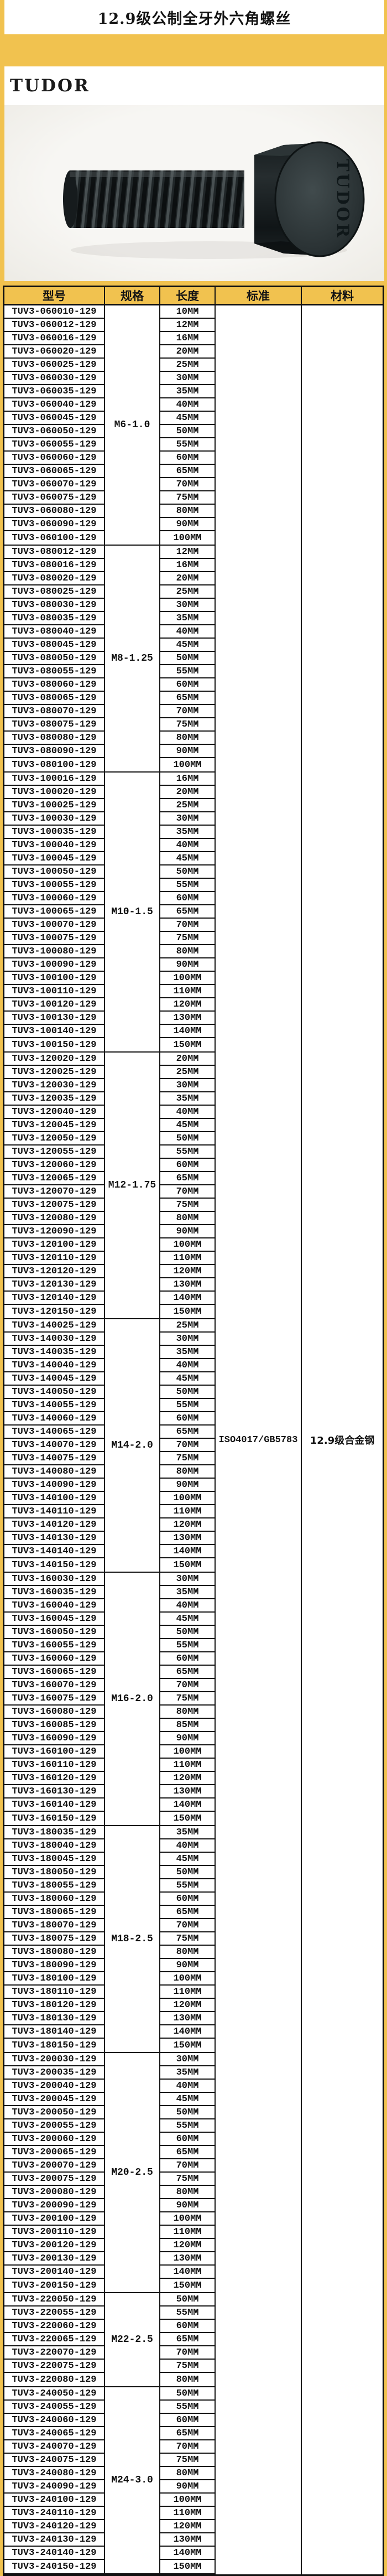  Describe the element at coordinates (54, 1778) in the screenshot. I see `model-cell: TUV3-160120-129` at that location.